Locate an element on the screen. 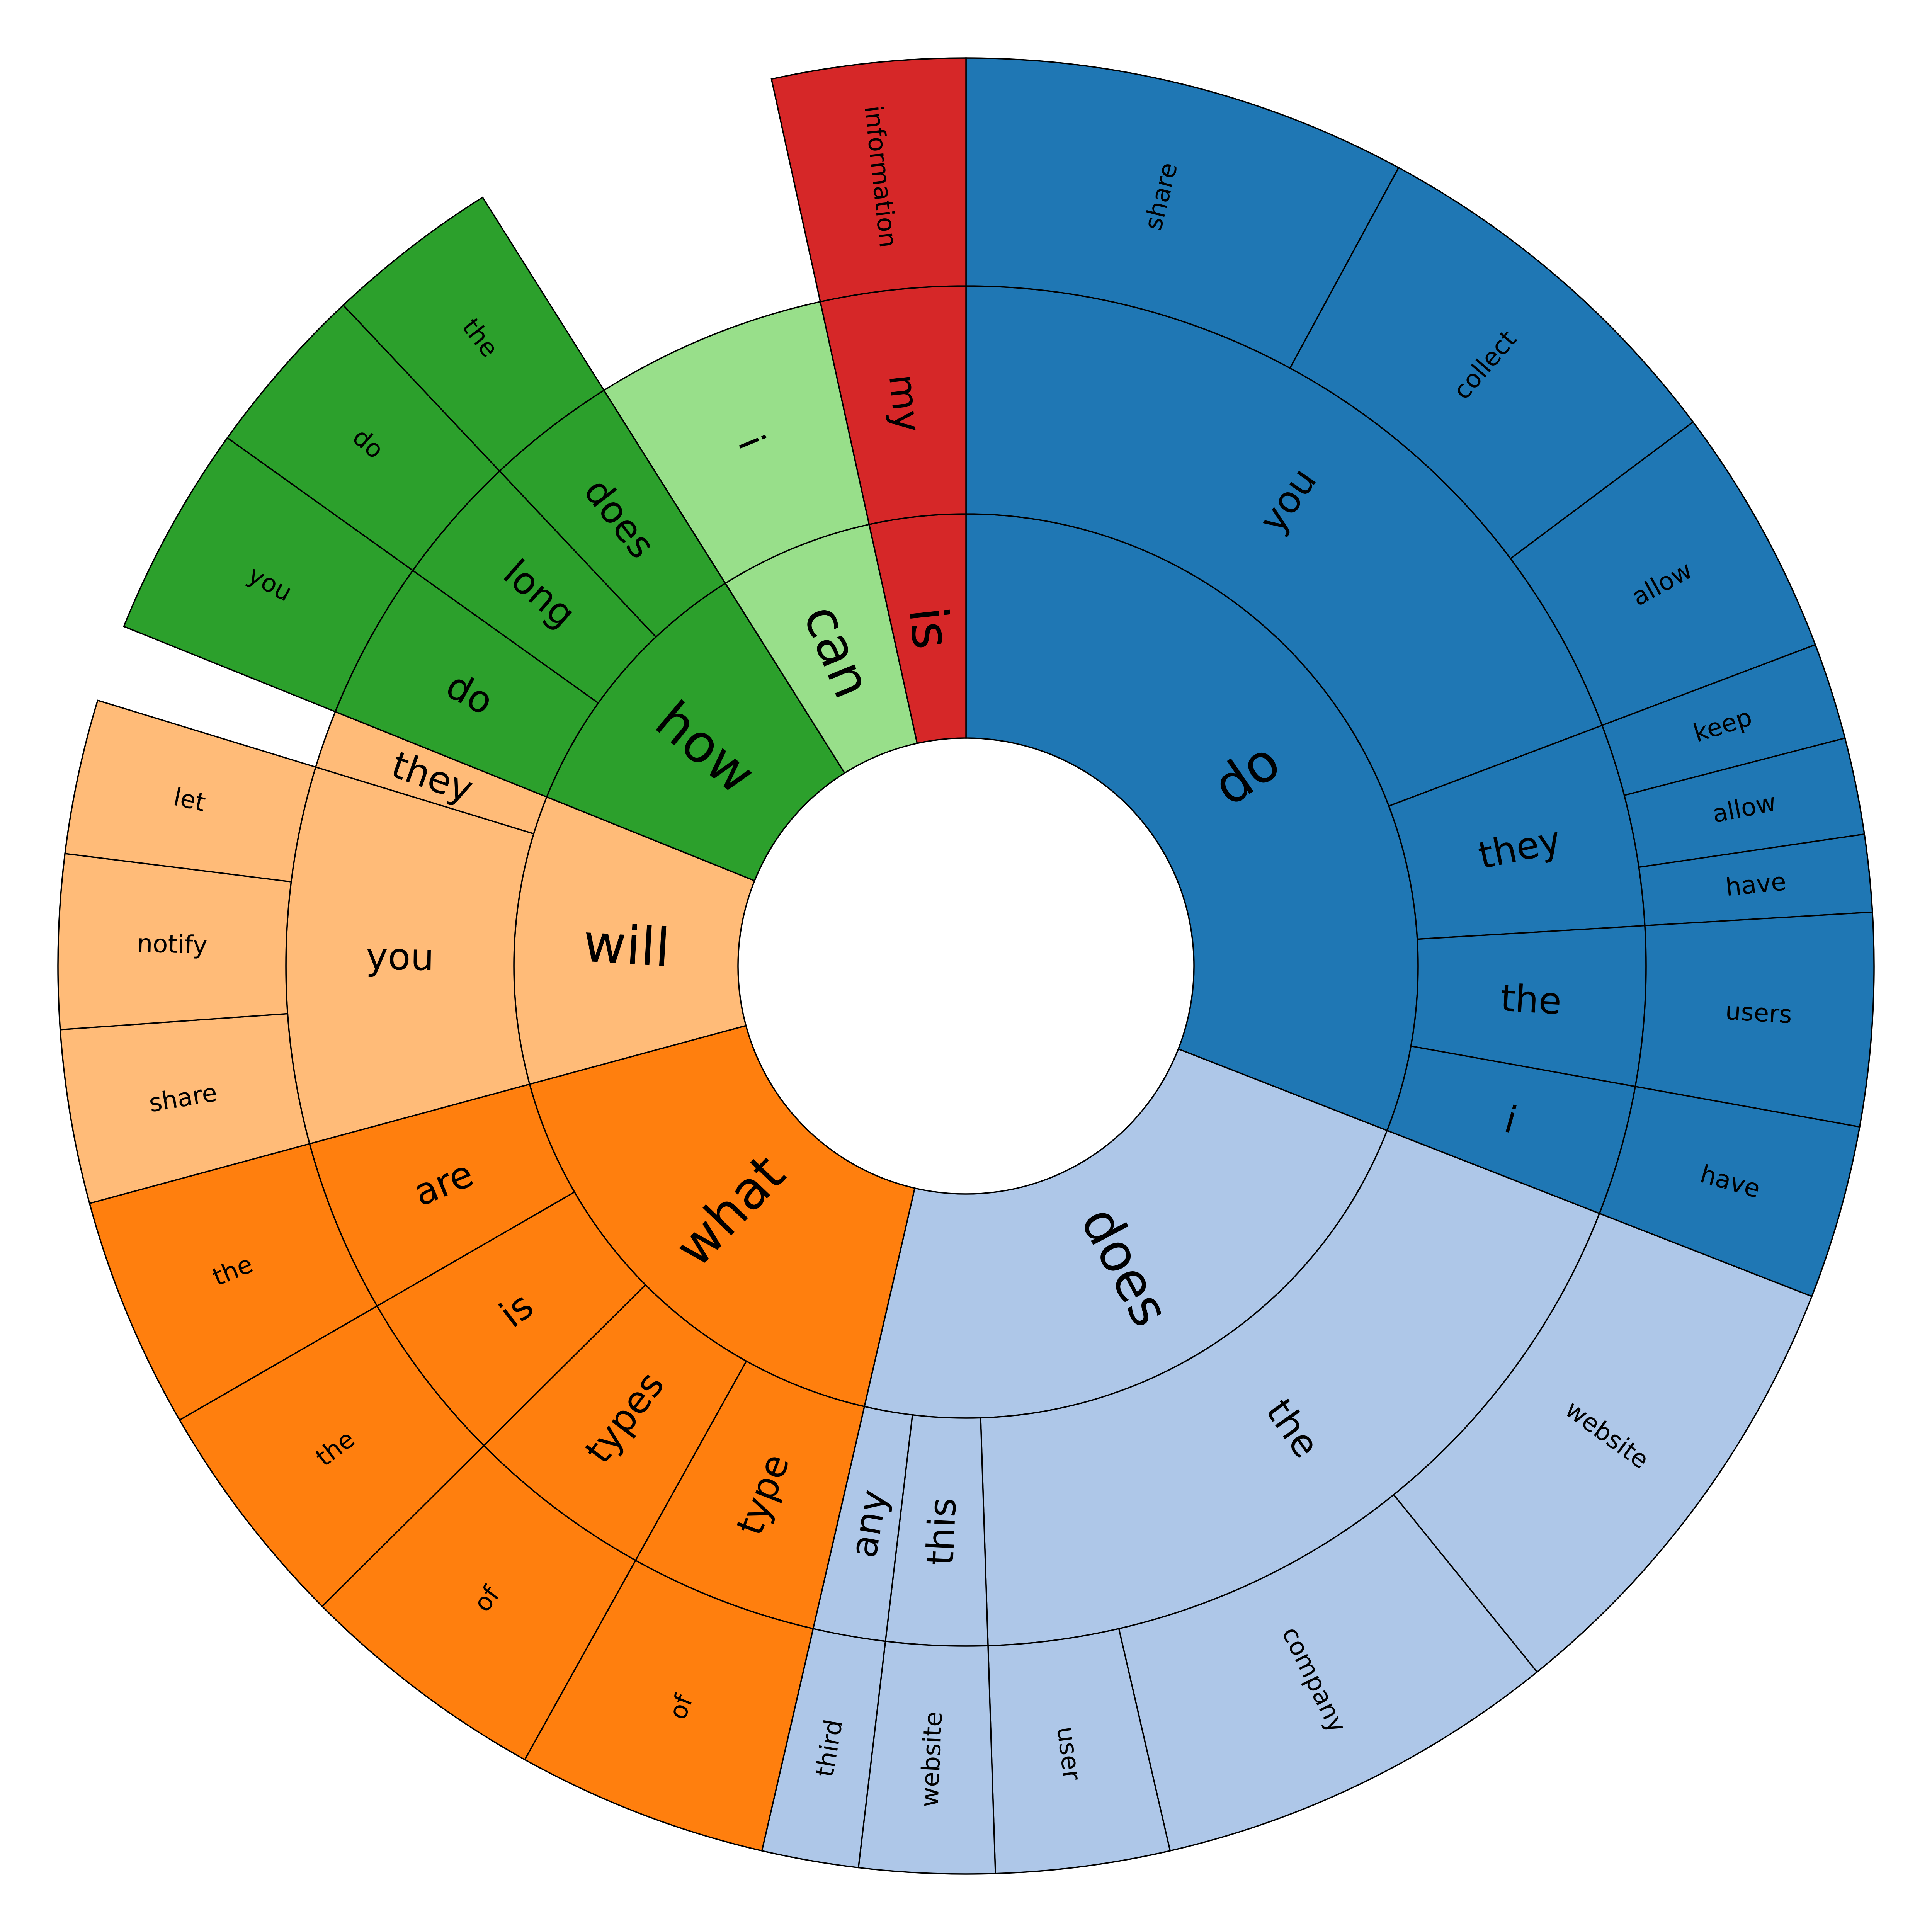 Image resolution: width=1932 pixels, height=1932 pixels. label-root-do-they-1-have-2: have is located at coordinates (1756, 885).